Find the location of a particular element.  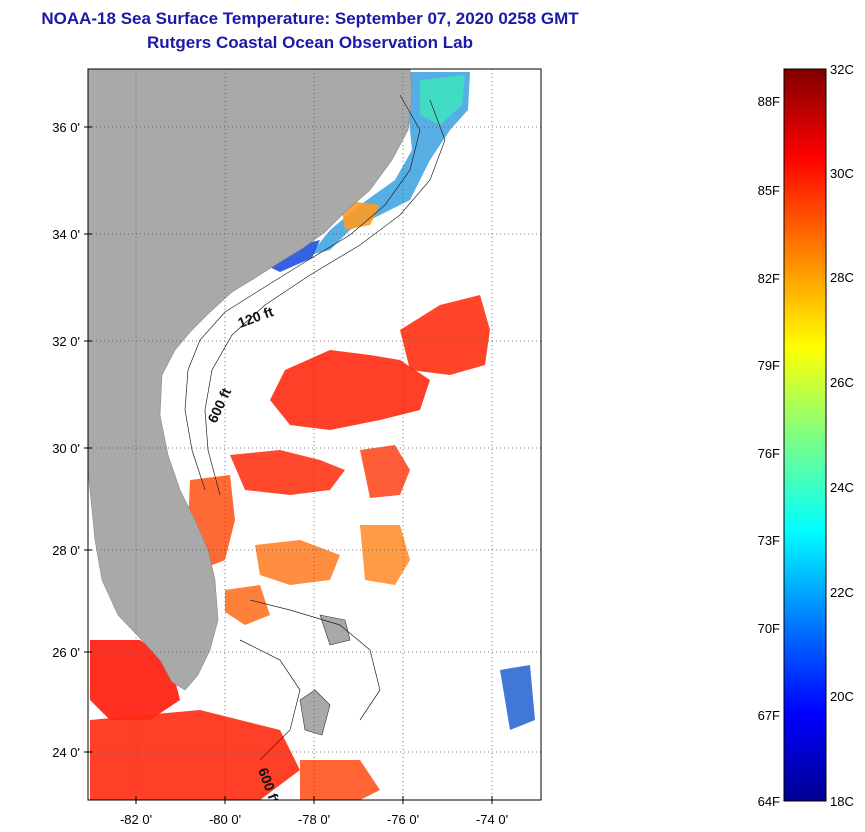

islands is located at coordinates (325, 675).